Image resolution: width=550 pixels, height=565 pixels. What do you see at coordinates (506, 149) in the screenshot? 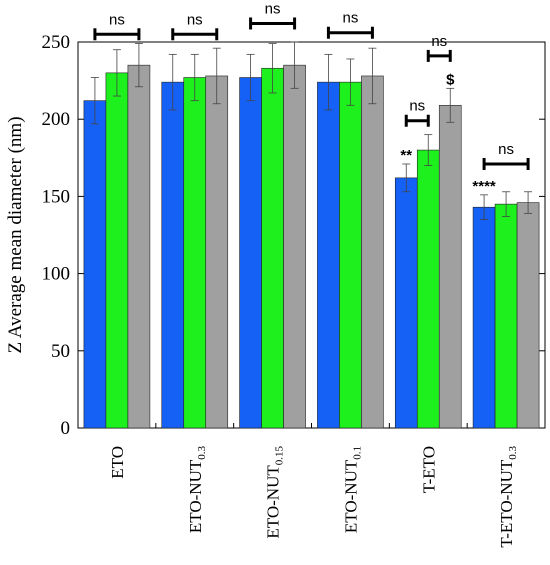
I see `sig-label-6: ns` at bounding box center [506, 149].